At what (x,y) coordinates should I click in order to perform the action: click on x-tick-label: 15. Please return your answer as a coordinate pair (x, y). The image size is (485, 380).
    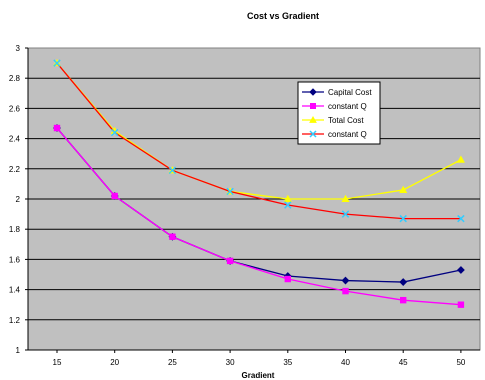
    Looking at the image, I should click on (57, 362).